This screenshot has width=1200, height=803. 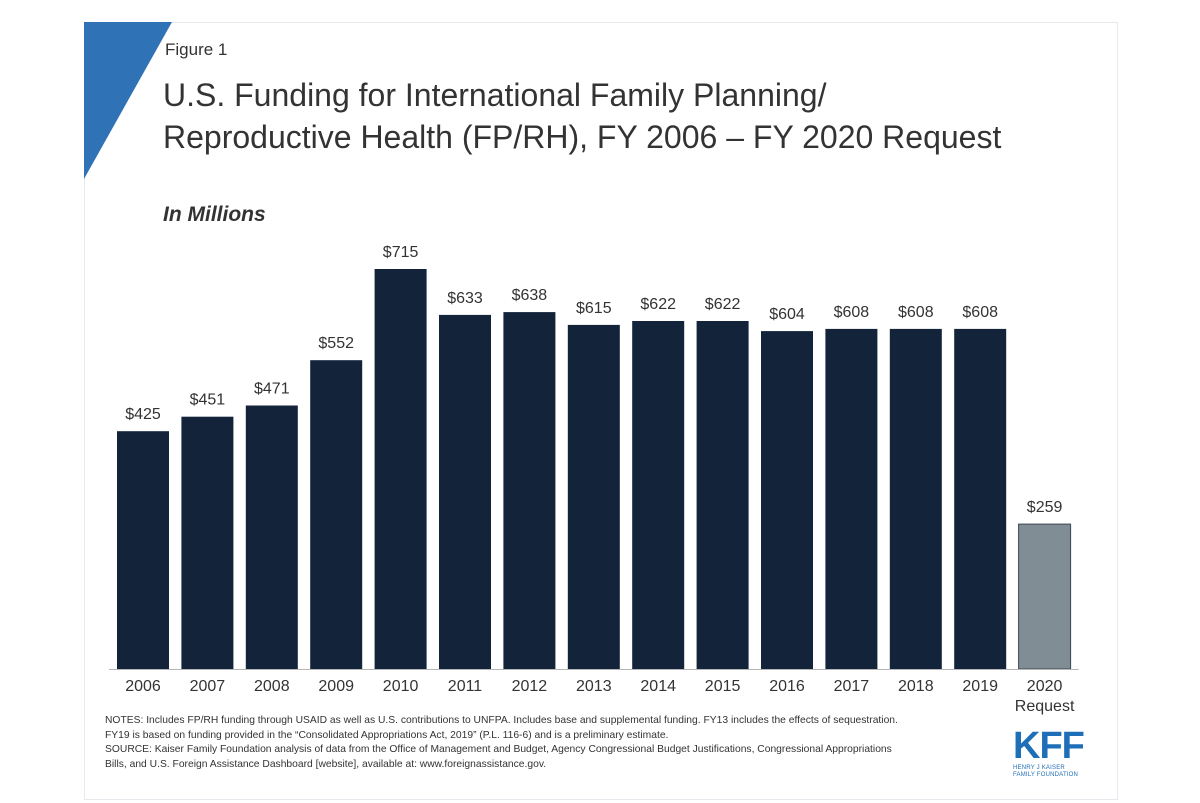 What do you see at coordinates (214, 214) in the screenshot?
I see `chart-subtitle: In Millions` at bounding box center [214, 214].